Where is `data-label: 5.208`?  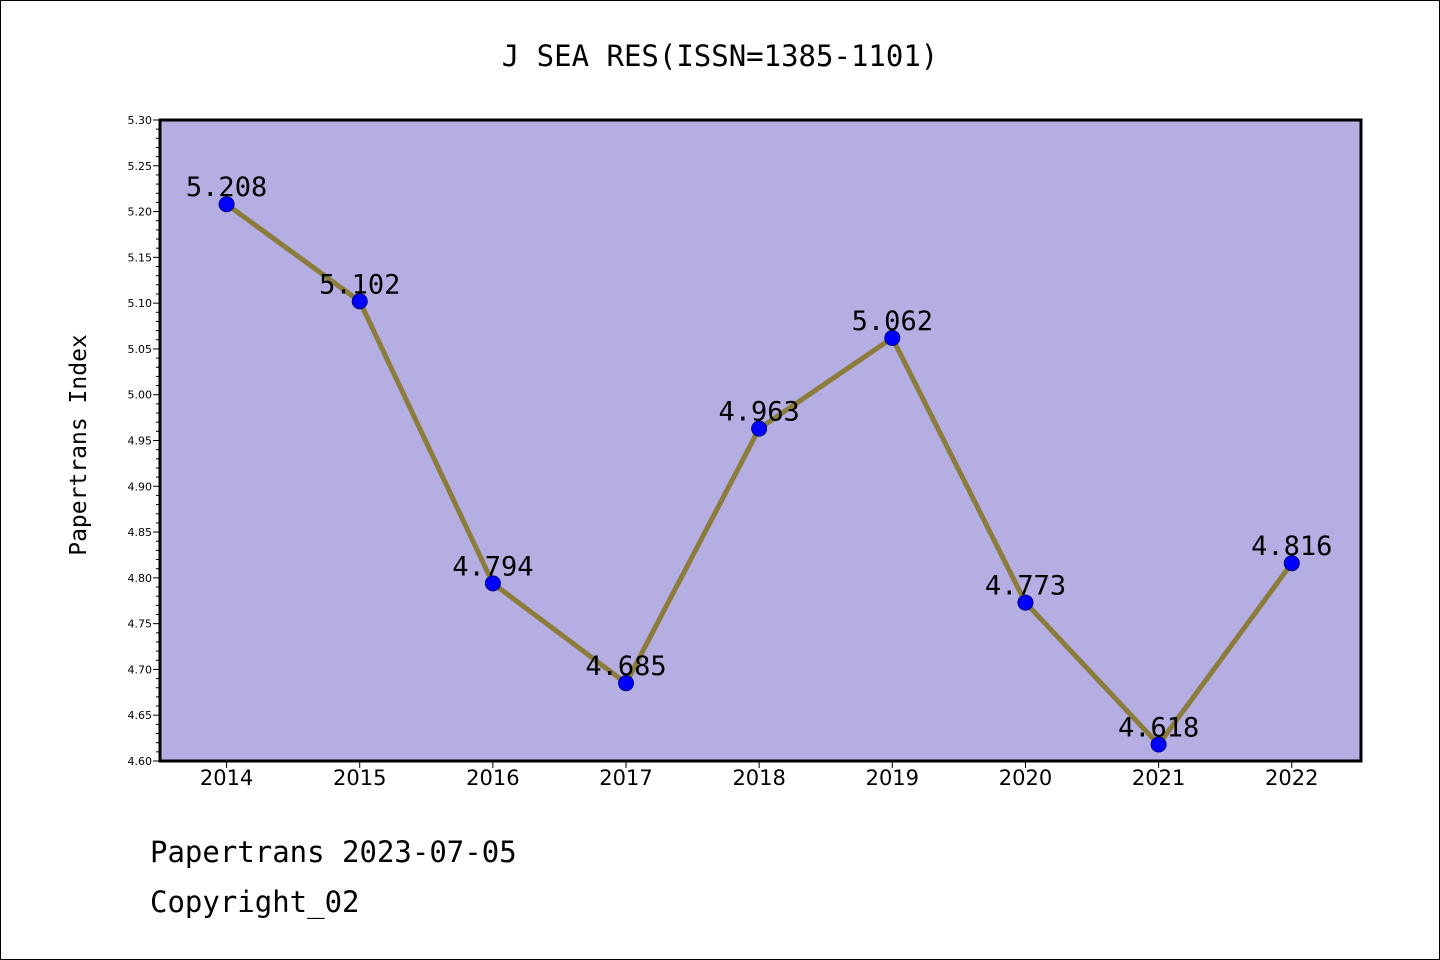
data-label: 5.208 is located at coordinates (226, 187).